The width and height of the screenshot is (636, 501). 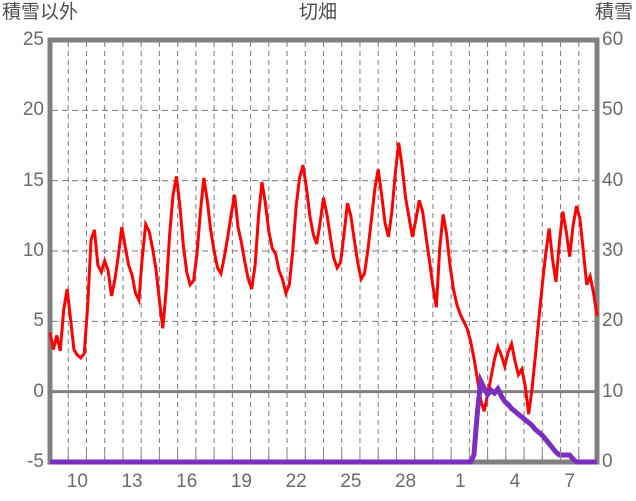 What do you see at coordinates (132, 481) in the screenshot?
I see `x-axis-tick-label: 13` at bounding box center [132, 481].